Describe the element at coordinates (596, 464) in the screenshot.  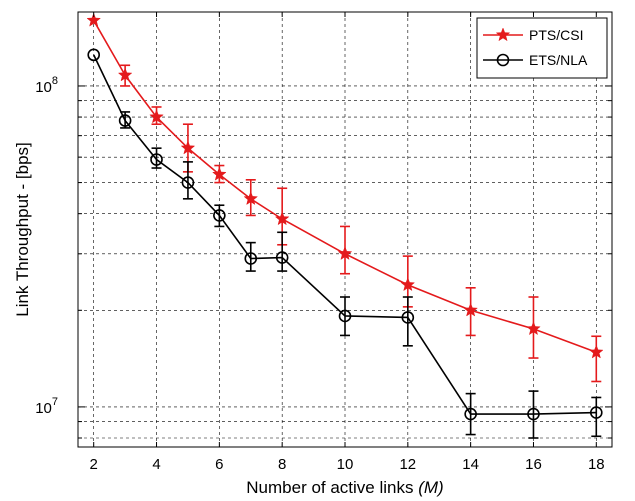
I see `x-tick-label: 18` at that location.